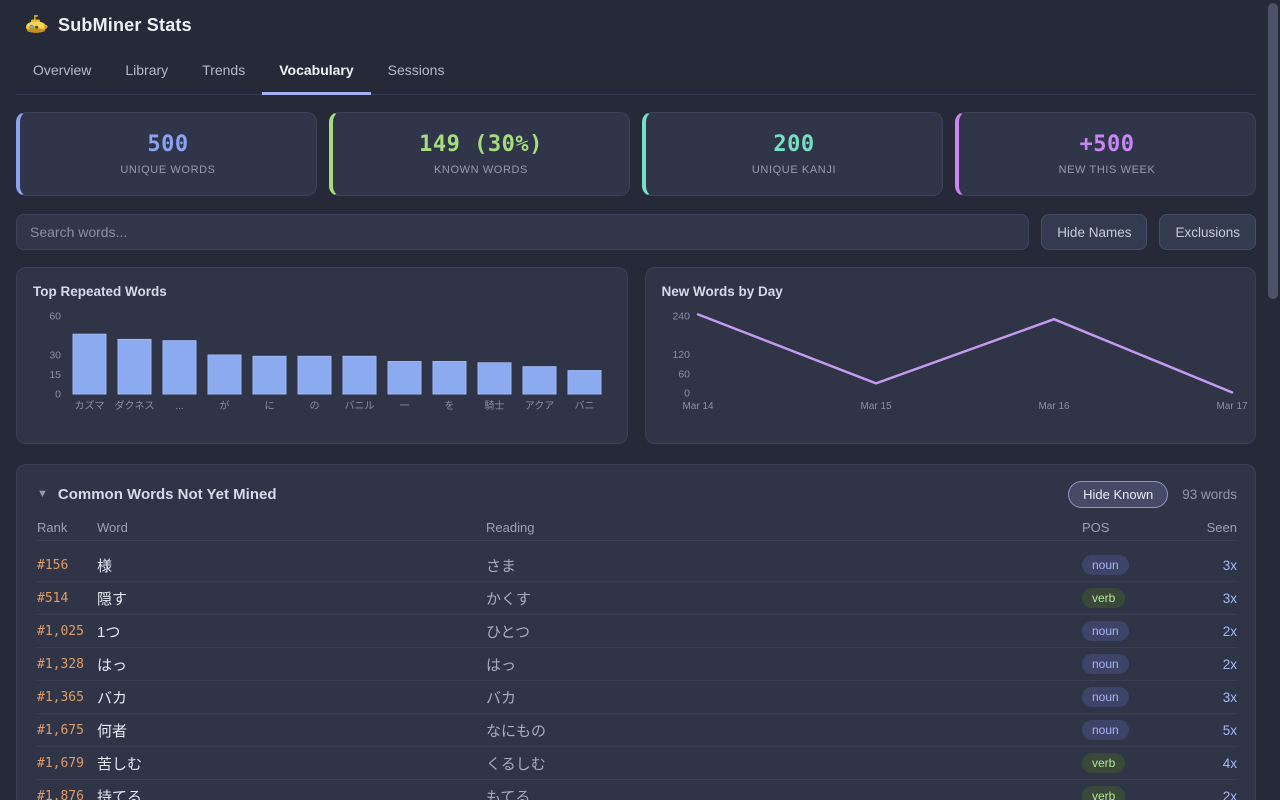  I want to click on bar-xlabel: の, so click(315, 406).